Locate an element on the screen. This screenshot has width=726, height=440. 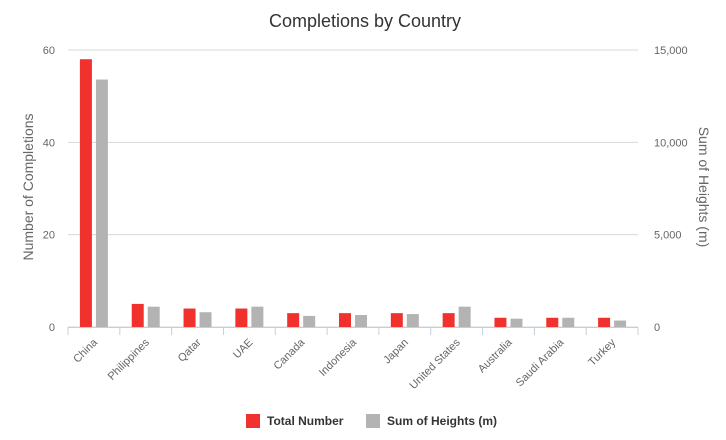
left-tick-label: 40 is located at coordinates (49, 143).